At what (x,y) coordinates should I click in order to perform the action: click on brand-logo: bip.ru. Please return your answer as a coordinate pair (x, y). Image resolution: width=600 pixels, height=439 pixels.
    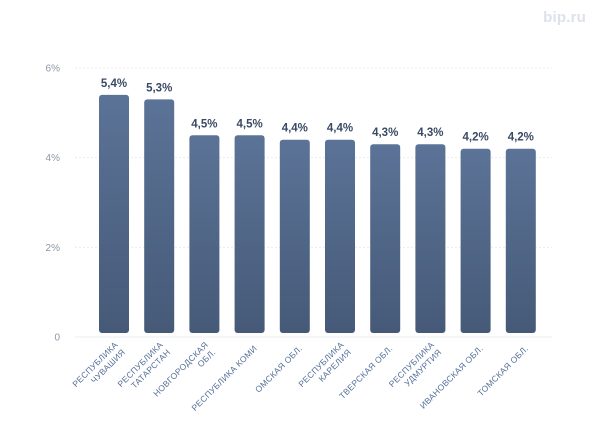
    Looking at the image, I should click on (564, 17).